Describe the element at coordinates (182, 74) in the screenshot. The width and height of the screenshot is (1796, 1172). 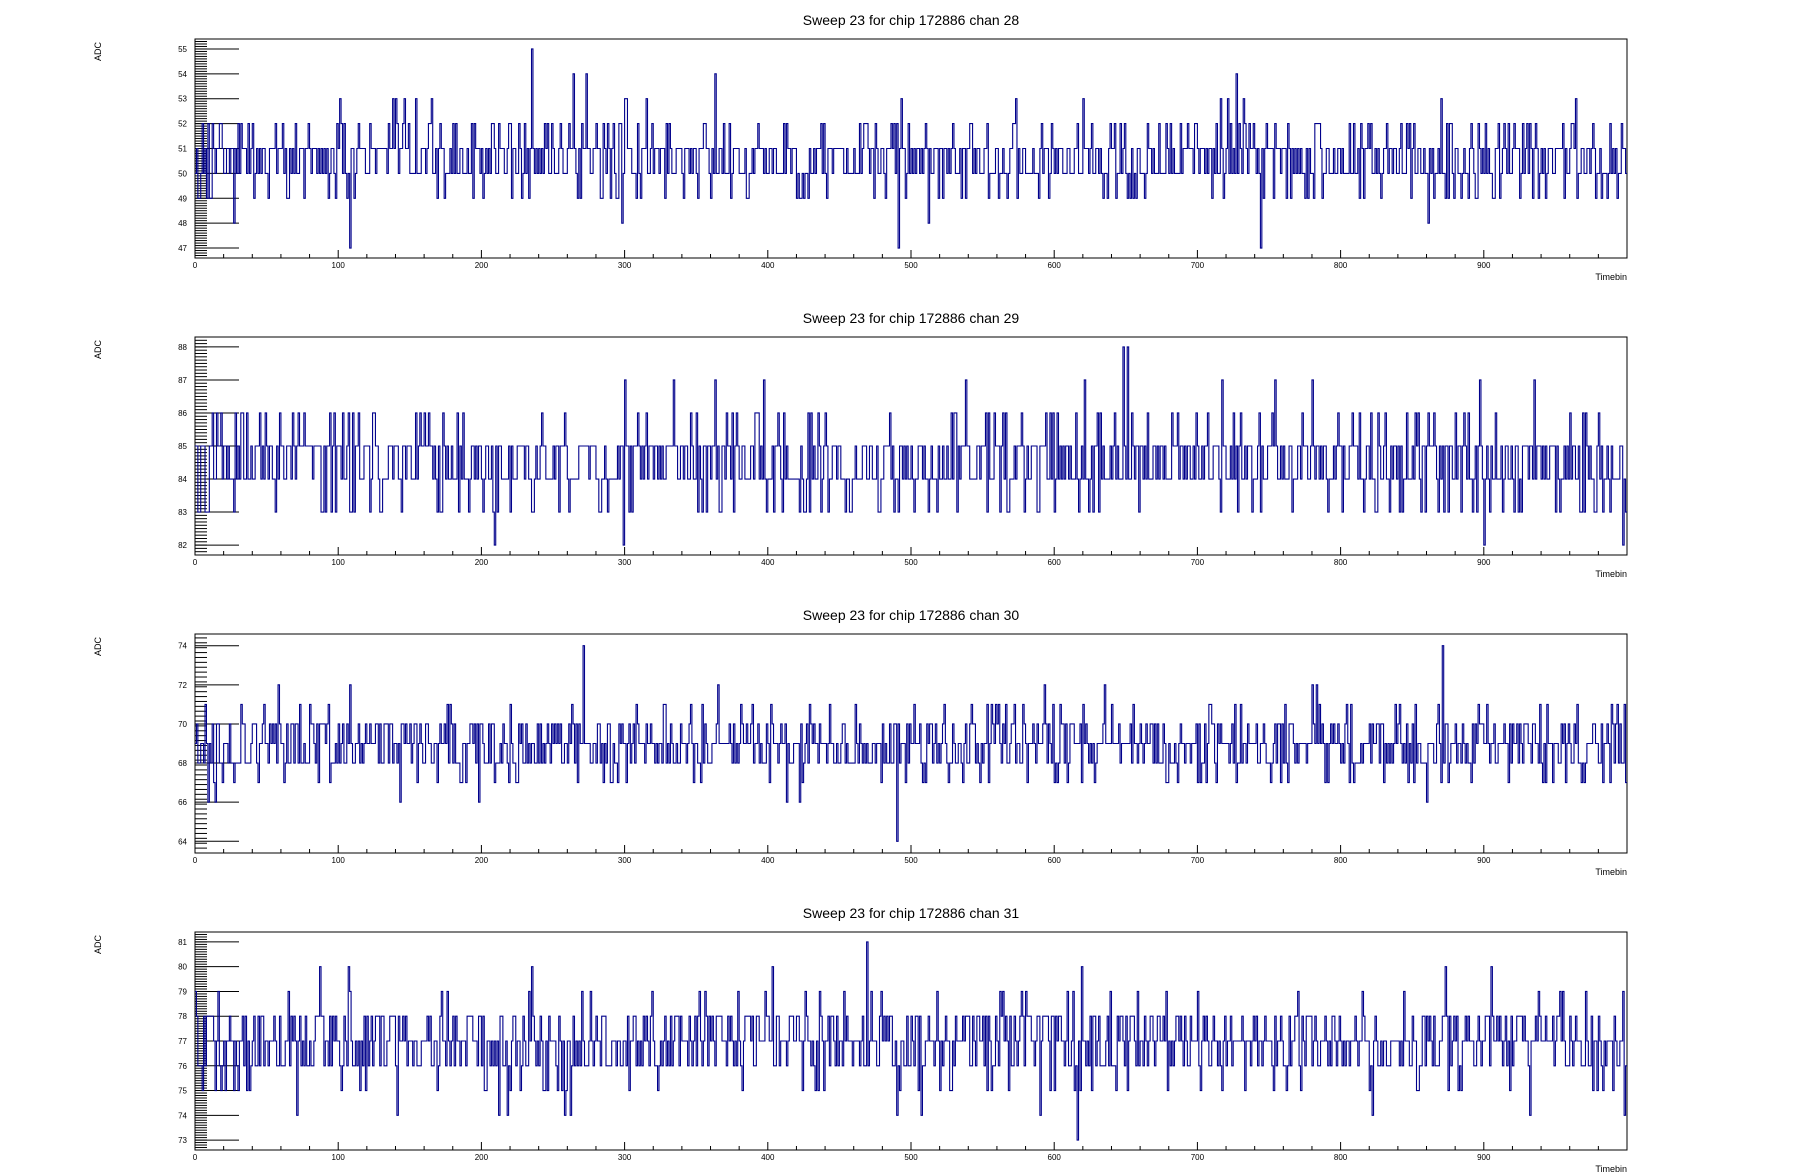
I see `y-tick-label: 54` at that location.